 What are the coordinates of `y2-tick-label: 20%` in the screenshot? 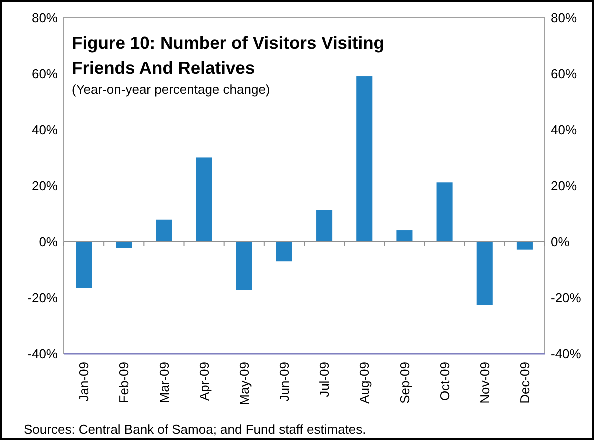 It's located at (564, 186).